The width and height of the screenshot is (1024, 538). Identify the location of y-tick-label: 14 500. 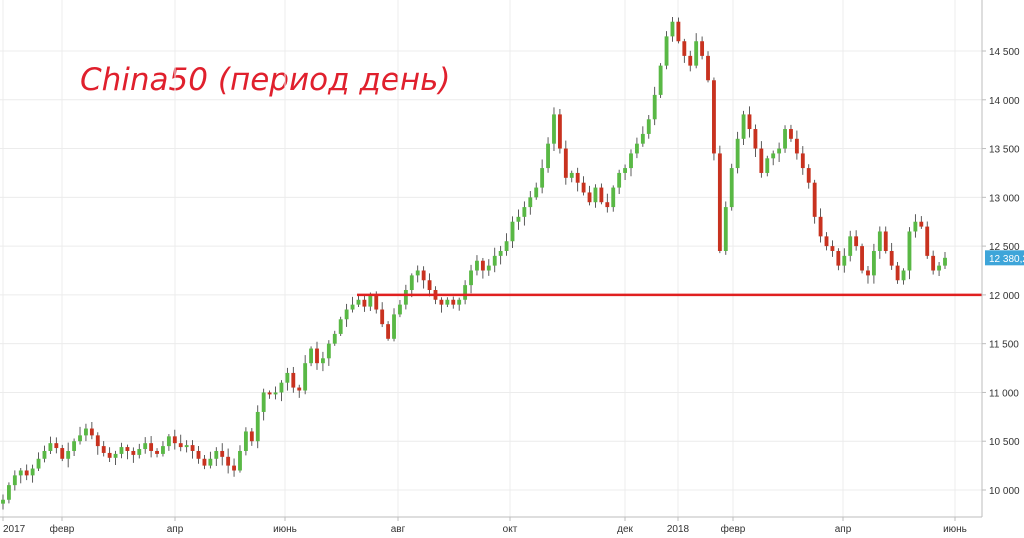
(1004, 52).